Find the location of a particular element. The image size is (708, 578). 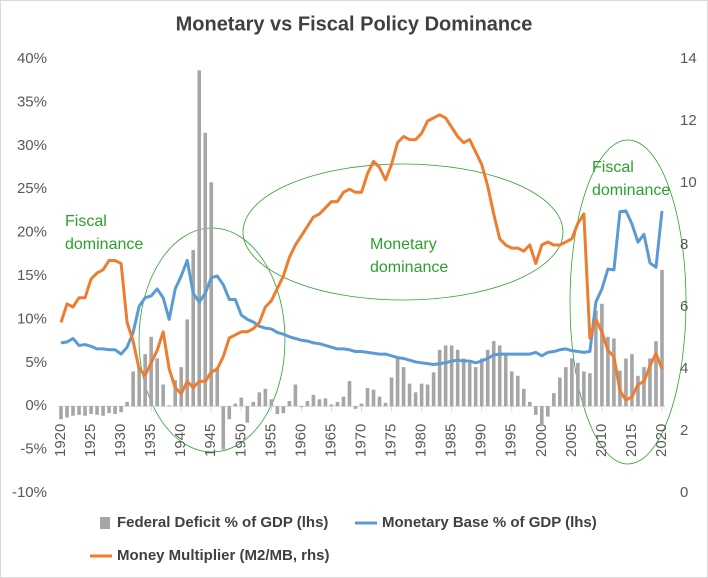

x-tick-label: 1935 is located at coordinates (150, 440).